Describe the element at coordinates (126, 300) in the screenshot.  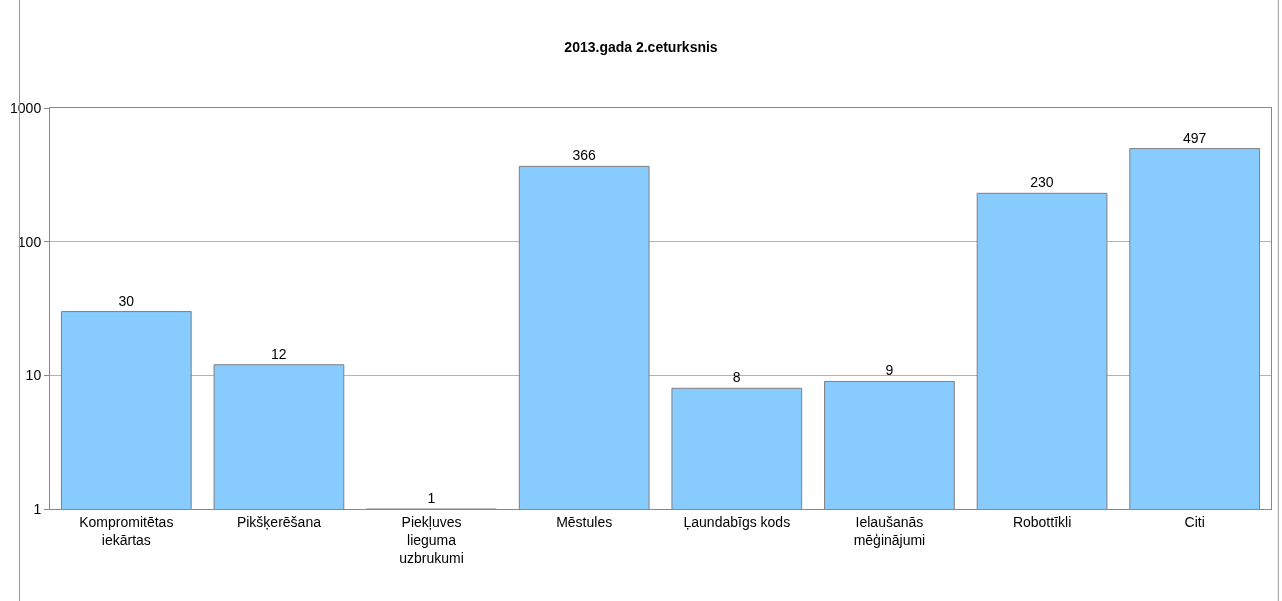
I see `data-label: 30` at that location.